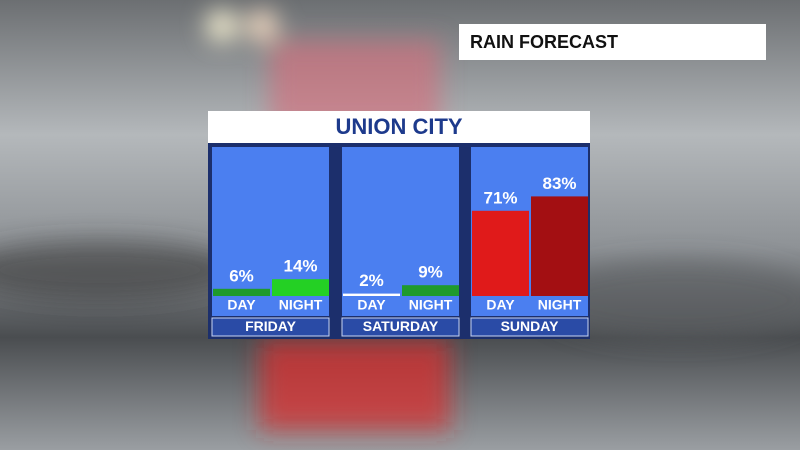  I want to click on value-label: 71%, so click(500, 197).